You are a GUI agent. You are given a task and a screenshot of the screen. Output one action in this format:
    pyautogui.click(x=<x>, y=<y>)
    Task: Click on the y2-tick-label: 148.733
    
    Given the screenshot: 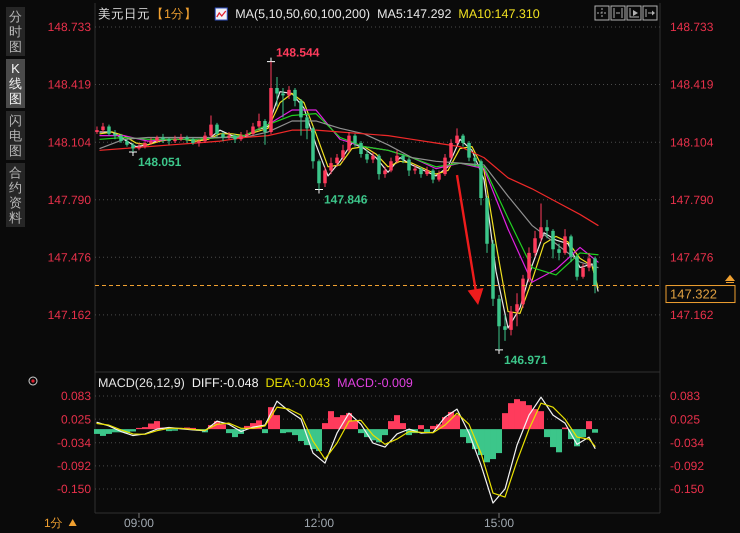 What is the action you would take?
    pyautogui.click(x=692, y=27)
    